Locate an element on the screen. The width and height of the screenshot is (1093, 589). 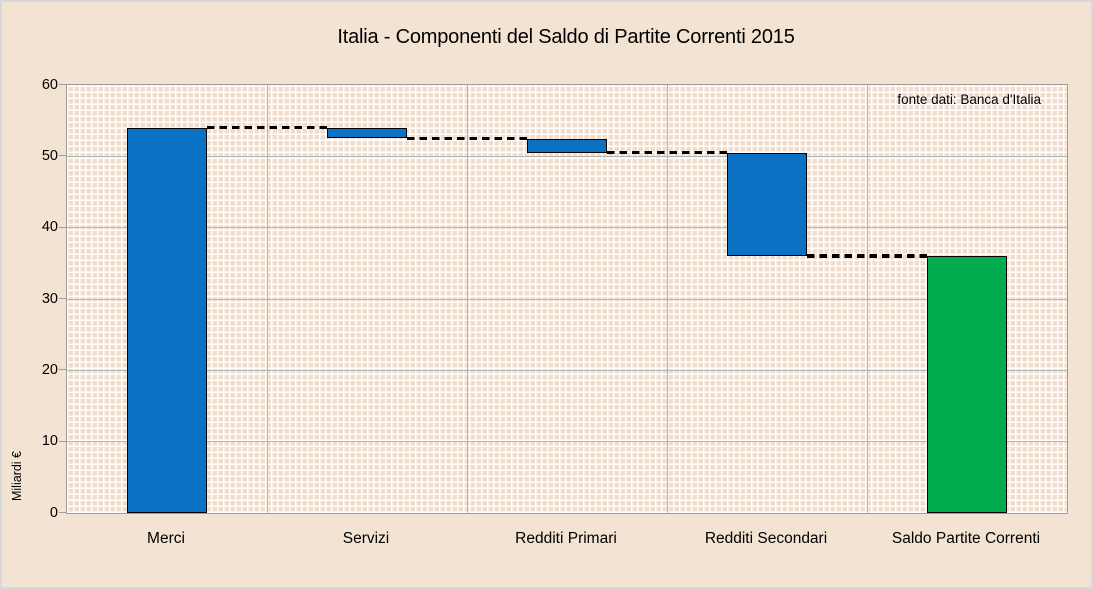
y-tick-label: 20 is located at coordinates (49, 369).